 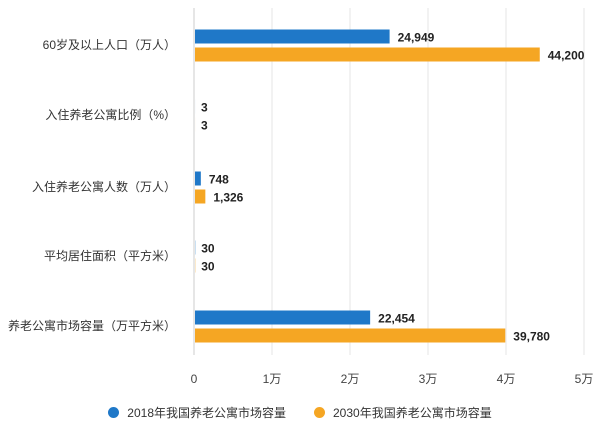 What do you see at coordinates (194, 379) in the screenshot?
I see `x-tick-label: 0` at bounding box center [194, 379].